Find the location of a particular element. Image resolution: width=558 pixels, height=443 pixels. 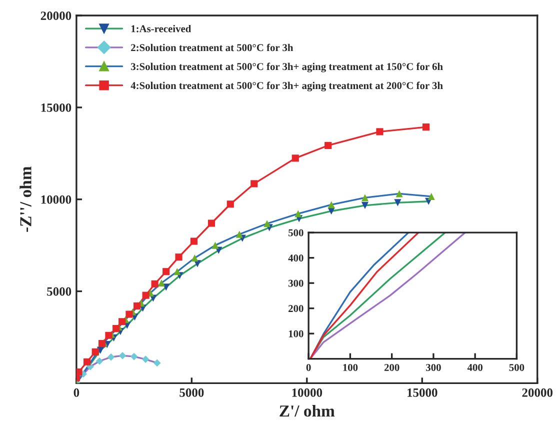

y-axis-title: -Z''/ ohm is located at coordinates (26, 199).